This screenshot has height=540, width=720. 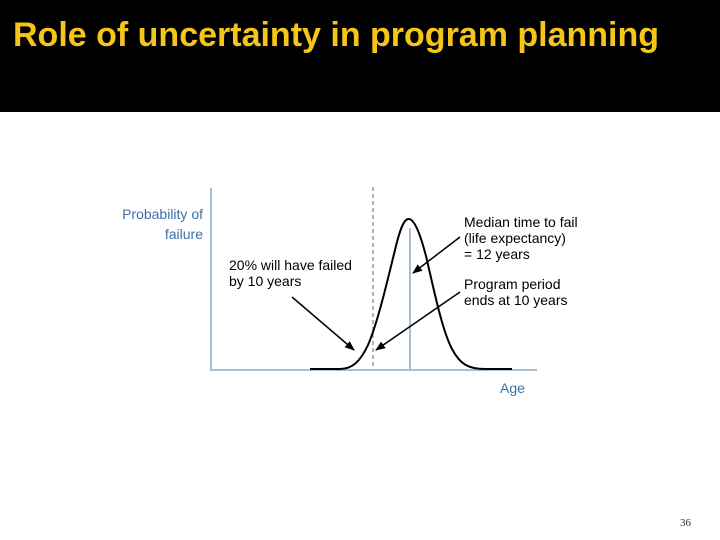 I want to click on annotation-median-line-3: = 12 years, so click(x=497, y=254).